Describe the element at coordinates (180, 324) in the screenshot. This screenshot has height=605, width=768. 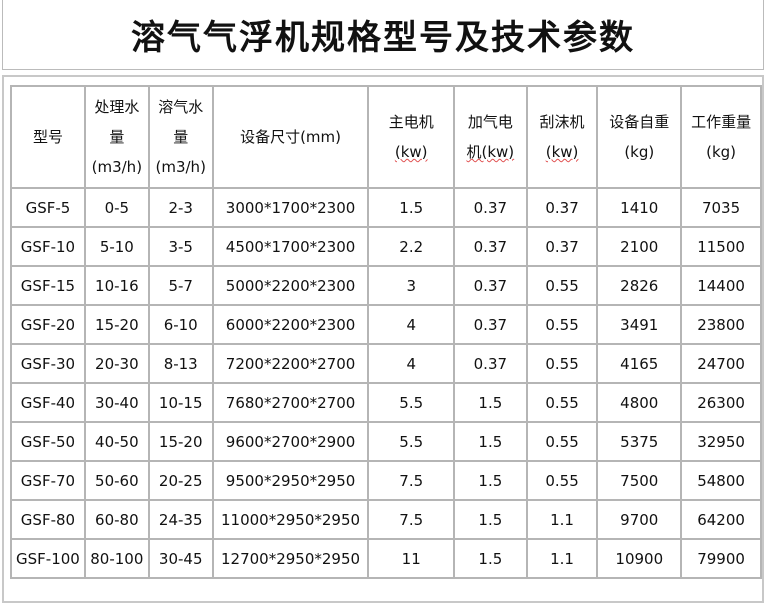
I see `table-cell: 6-10` at that location.